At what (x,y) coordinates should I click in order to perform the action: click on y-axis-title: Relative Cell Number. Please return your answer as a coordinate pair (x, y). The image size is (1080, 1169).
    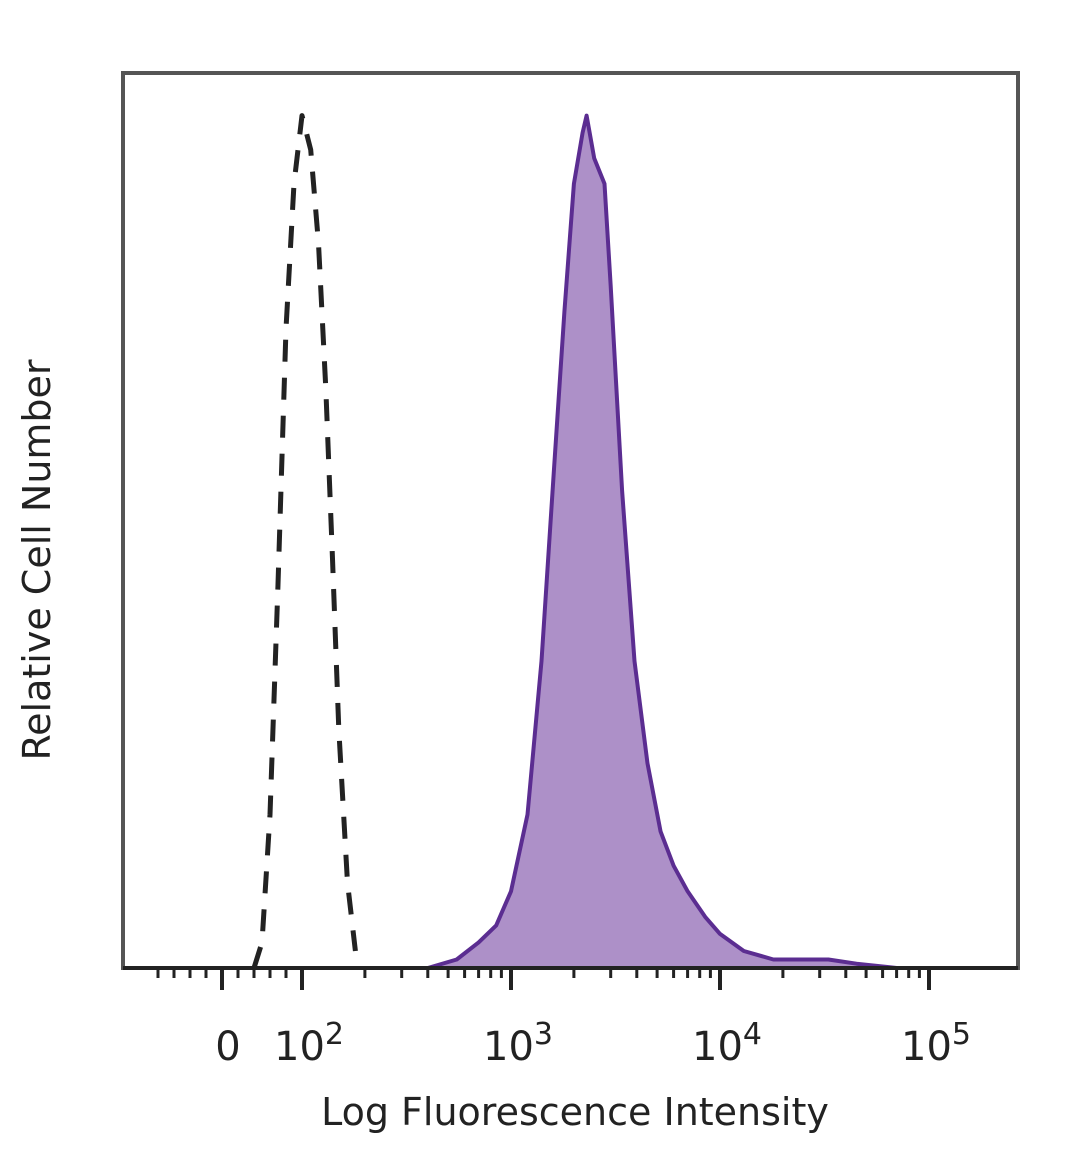
    Looking at the image, I should click on (37, 559).